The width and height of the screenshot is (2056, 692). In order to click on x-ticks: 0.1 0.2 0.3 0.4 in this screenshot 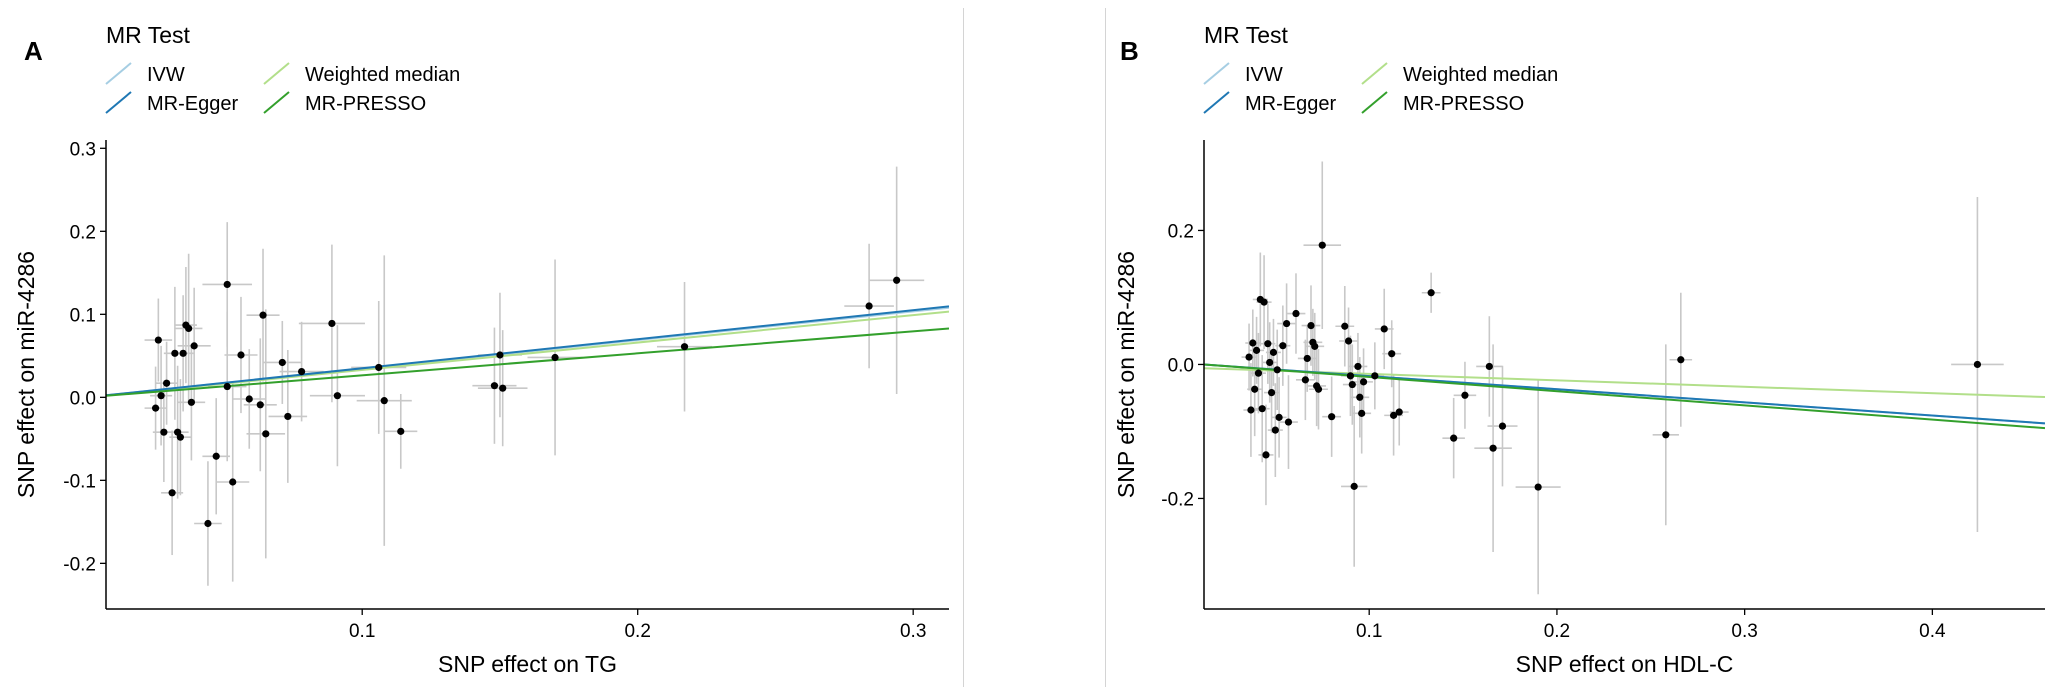, I will do `click(1651, 625)`.